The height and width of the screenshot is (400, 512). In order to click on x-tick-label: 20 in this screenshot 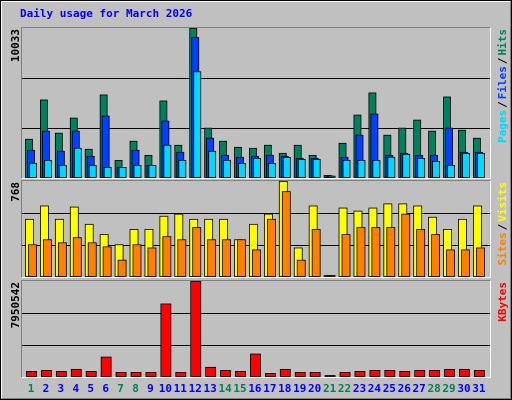, I will do `click(314, 388)`.